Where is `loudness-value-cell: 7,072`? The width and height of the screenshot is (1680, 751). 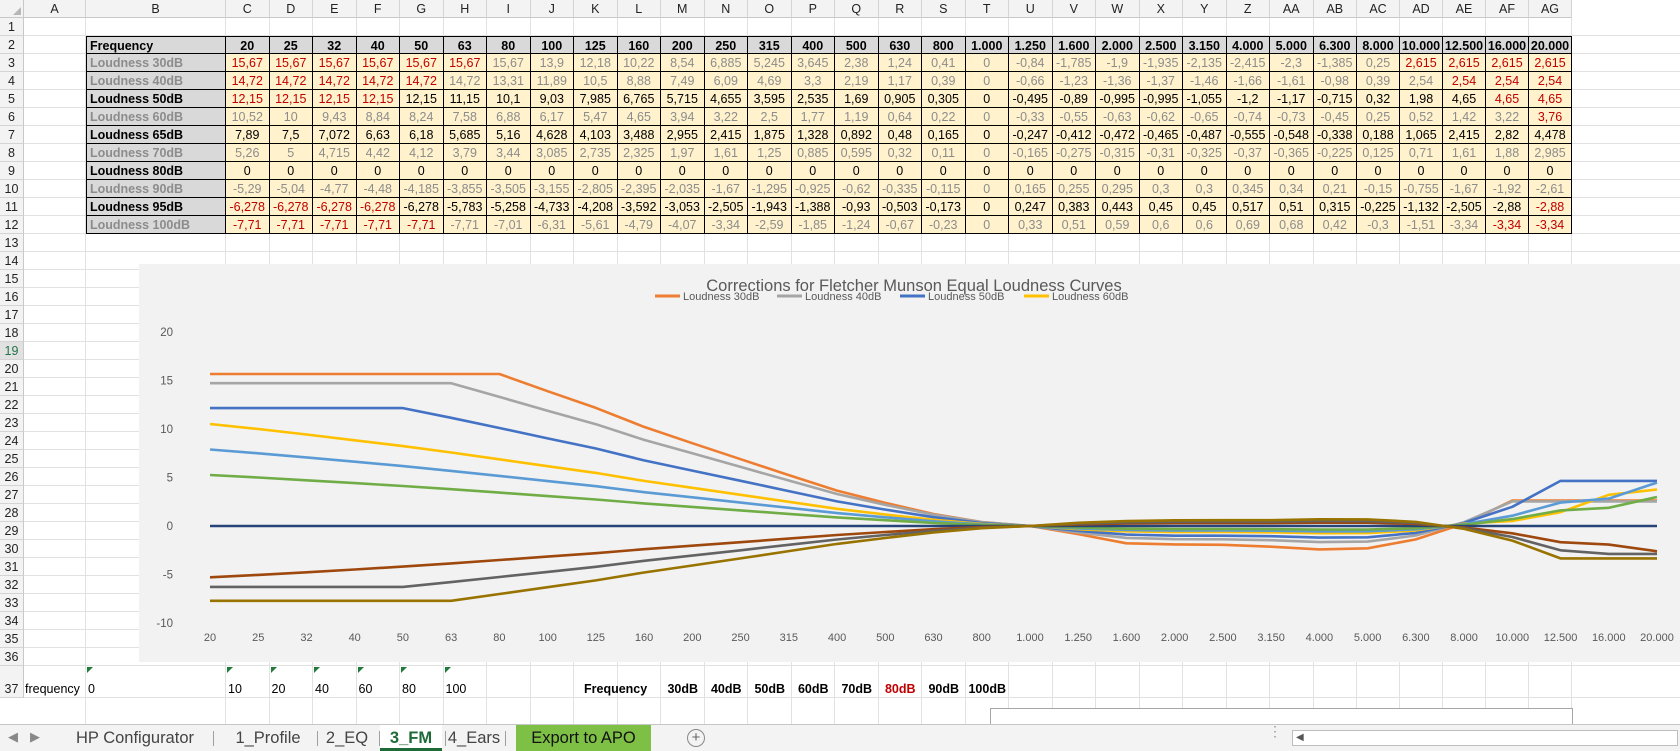 loudness-value-cell: 7,072 is located at coordinates (335, 135).